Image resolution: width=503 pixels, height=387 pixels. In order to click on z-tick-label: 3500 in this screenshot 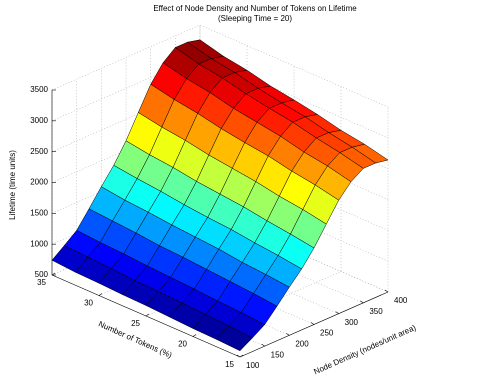, I will do `click(39, 89)`.